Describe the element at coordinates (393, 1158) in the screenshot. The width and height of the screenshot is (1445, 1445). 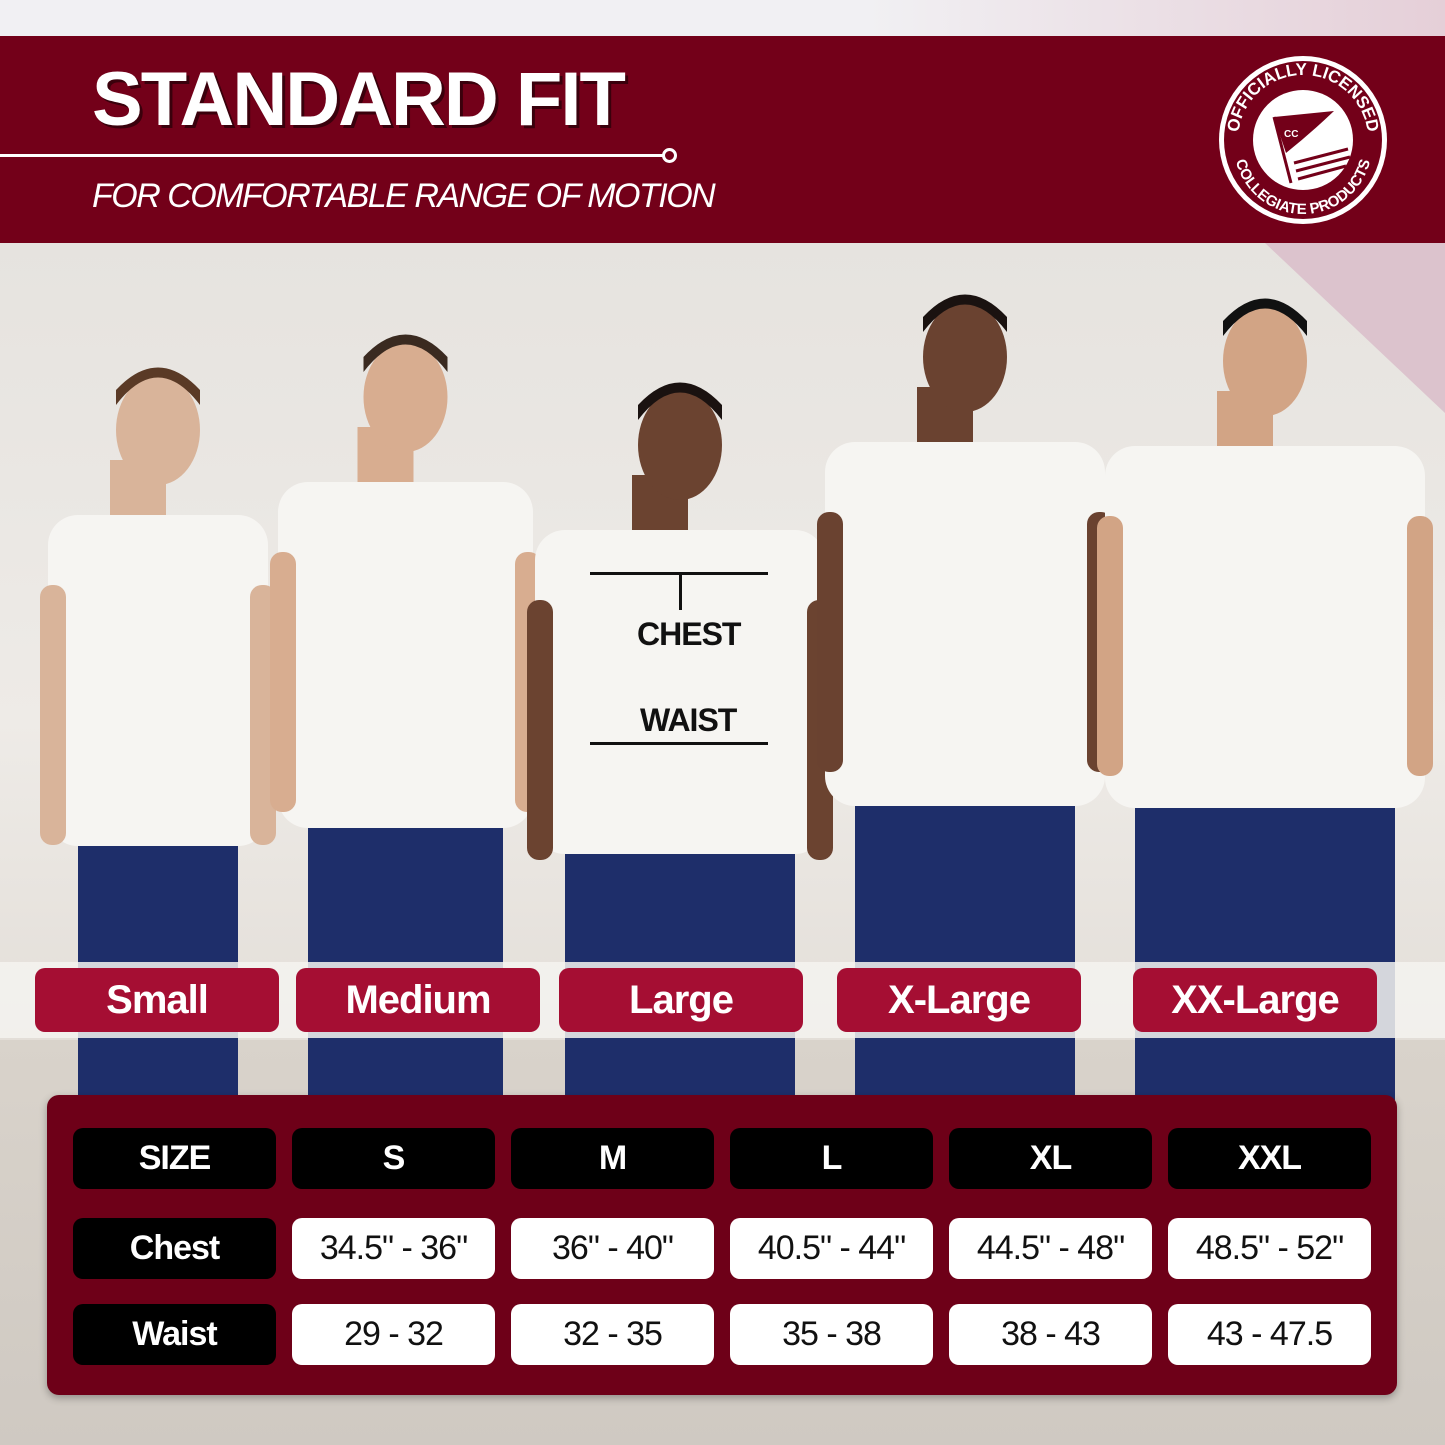
I see `header-cell: S` at that location.